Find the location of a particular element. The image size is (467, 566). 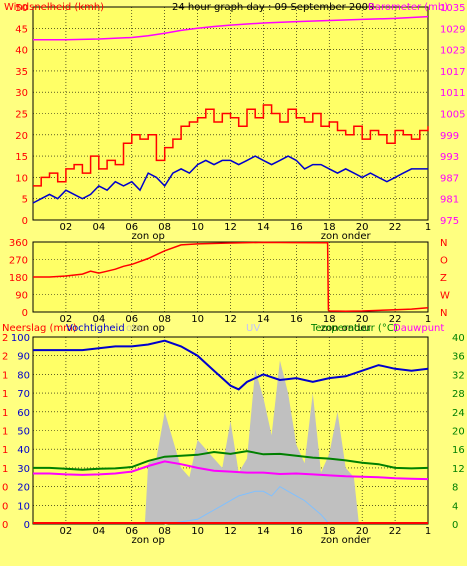

wind-axis-label: Windsnelheid (kmh) is located at coordinates (54, 7).